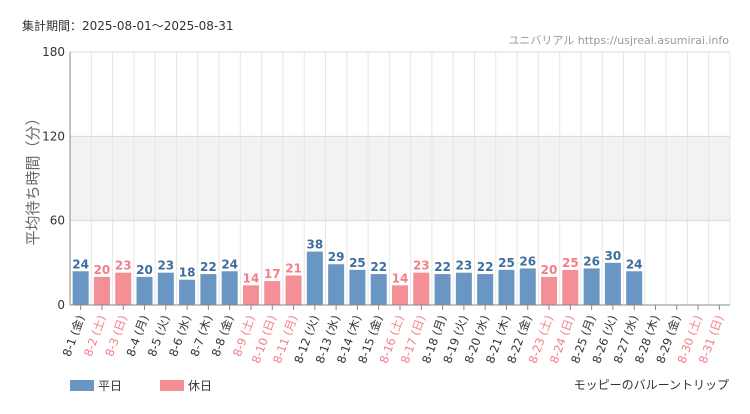 This screenshot has height=414, width=750. What do you see at coordinates (618, 40) in the screenshot?
I see `site-credit: ユニバリアル https://usjreal.asumirai.info` at bounding box center [618, 40].